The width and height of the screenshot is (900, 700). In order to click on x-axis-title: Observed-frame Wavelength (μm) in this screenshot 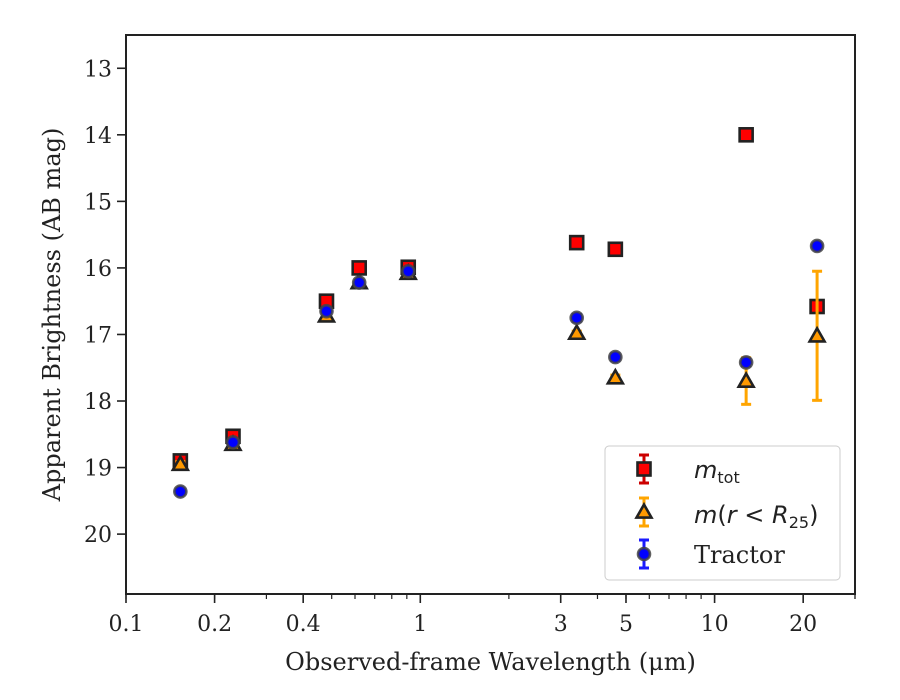, I will do `click(490, 662)`.